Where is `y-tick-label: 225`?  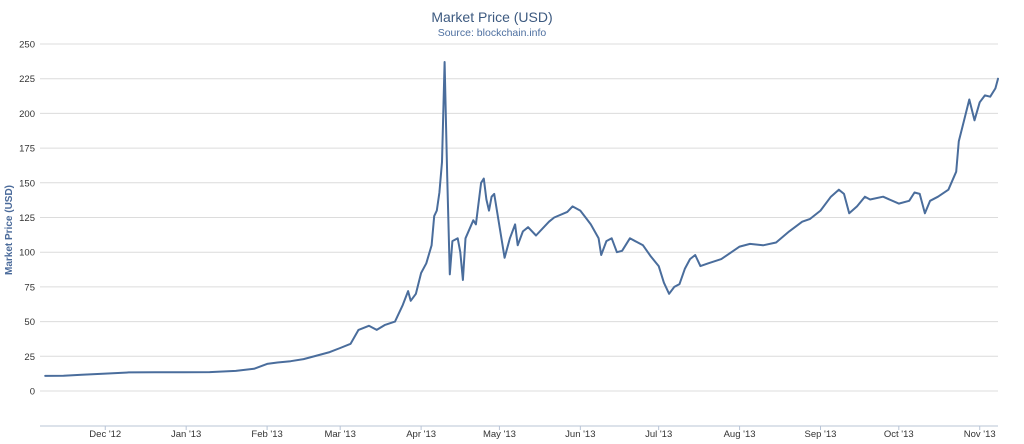 y-tick-label: 225 is located at coordinates (27, 79).